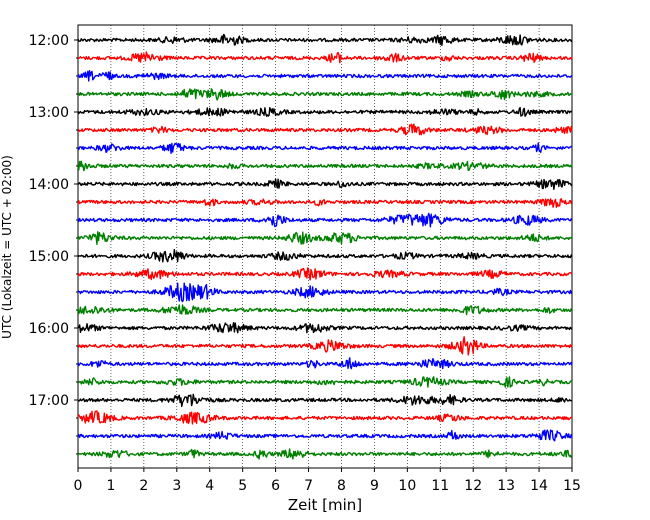 The image size is (650, 520). Describe the element at coordinates (176, 486) in the screenshot. I see `x-tick-label: 3` at that location.